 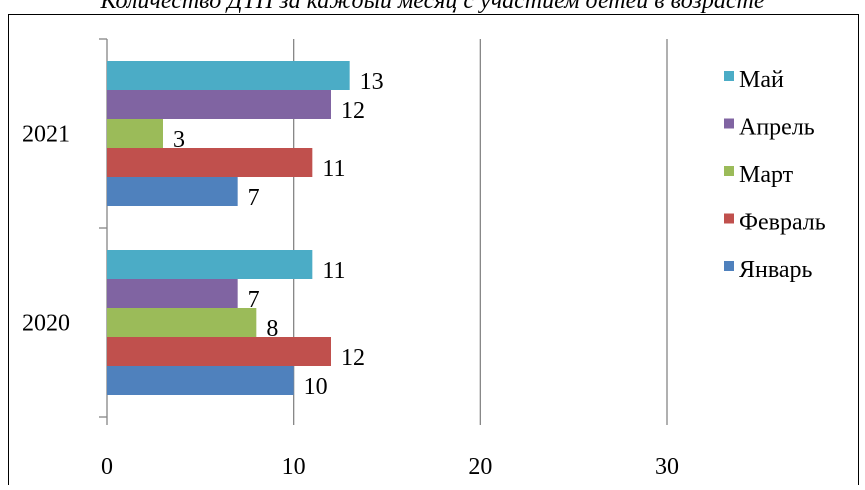 What do you see at coordinates (480, 467) in the screenshot?
I see `x-tick-label: 20` at bounding box center [480, 467].